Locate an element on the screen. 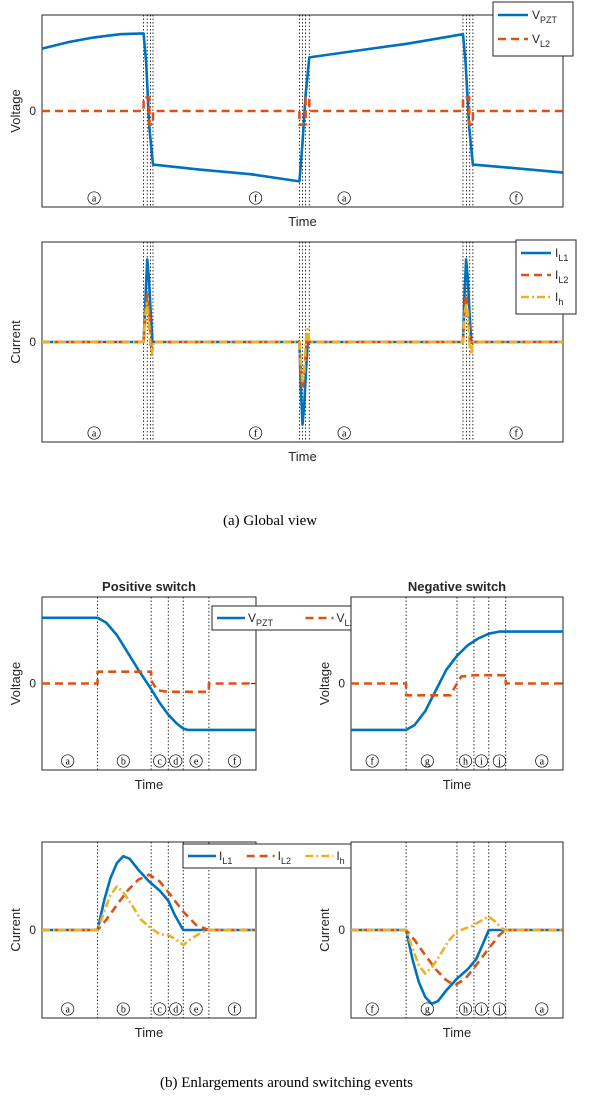 This screenshot has height=1108, width=590. chart-neg-voltage: 0 f g h i j a Time Voltage Negative switch is located at coordinates (440, 685).